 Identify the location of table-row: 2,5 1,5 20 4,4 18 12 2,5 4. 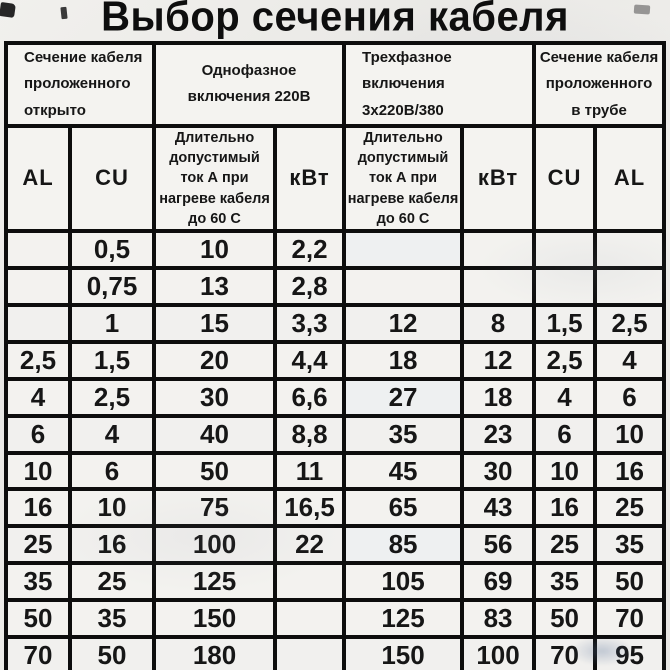
(335, 360).